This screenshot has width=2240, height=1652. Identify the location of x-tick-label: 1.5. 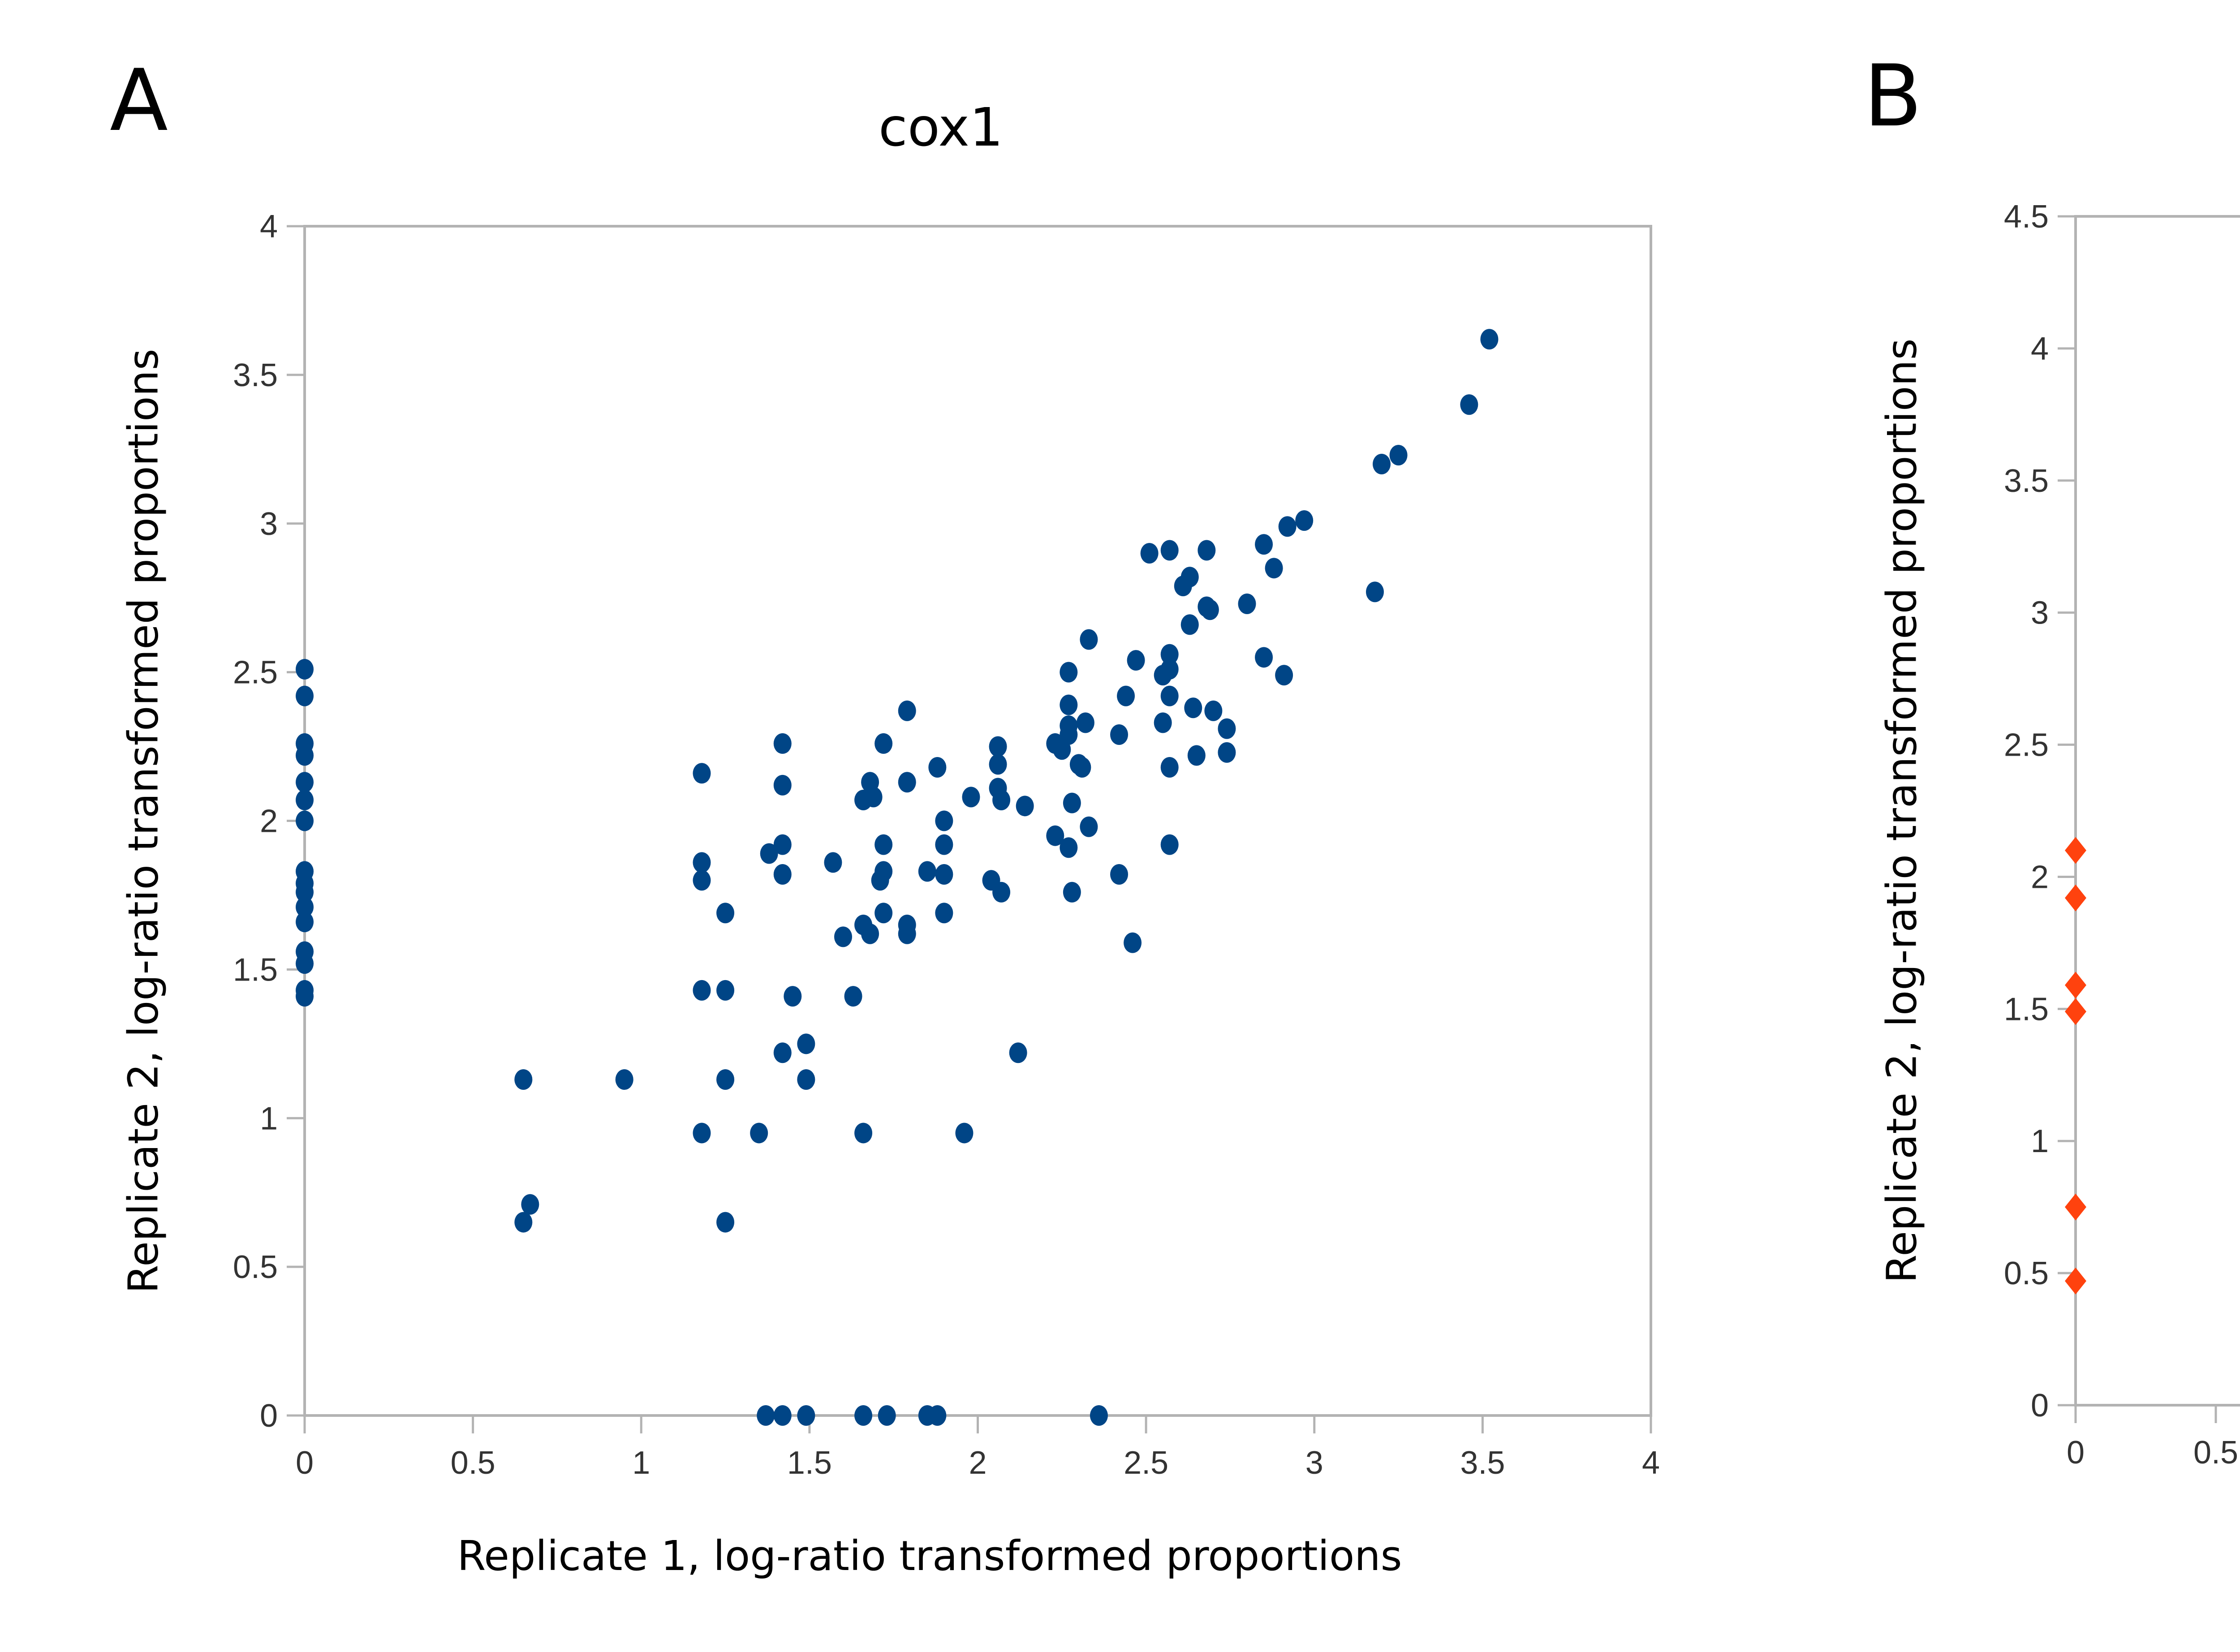
(809, 1463).